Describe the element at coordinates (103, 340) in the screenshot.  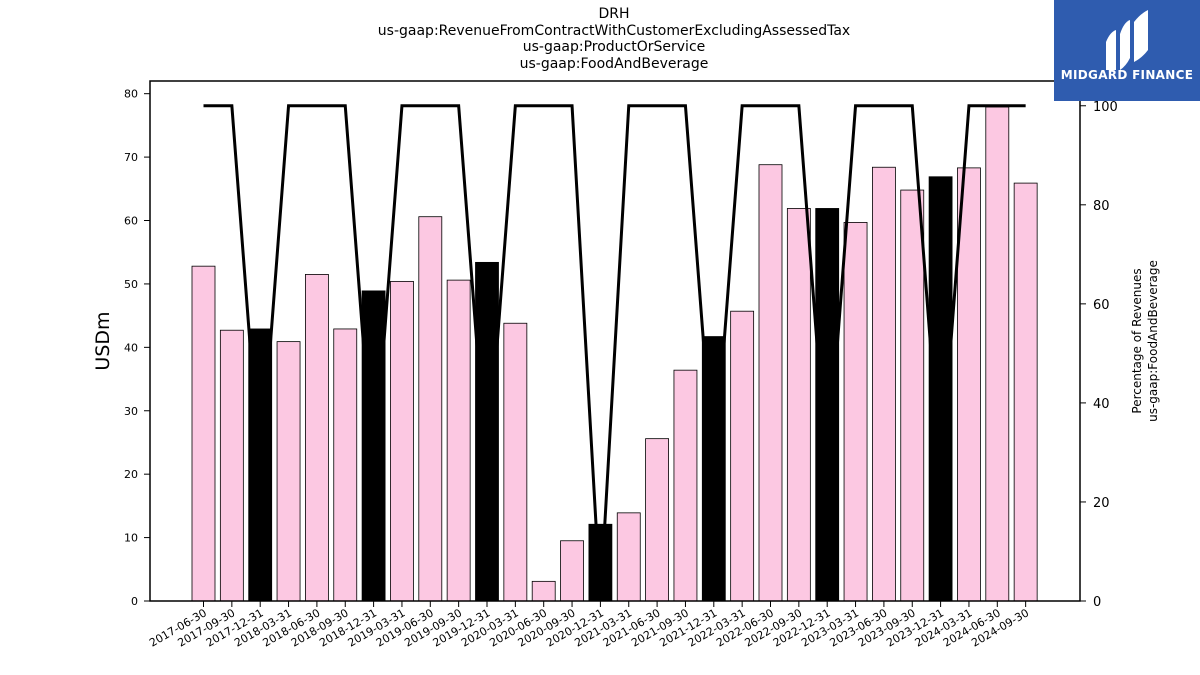
I see `y-axis-label: USDm` at that location.